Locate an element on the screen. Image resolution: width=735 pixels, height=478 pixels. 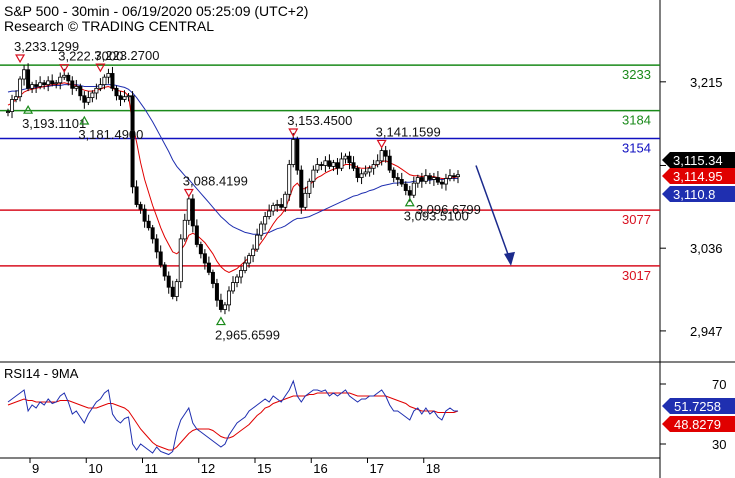
level-label-support-3017: 3017 is located at coordinates (636, 275).